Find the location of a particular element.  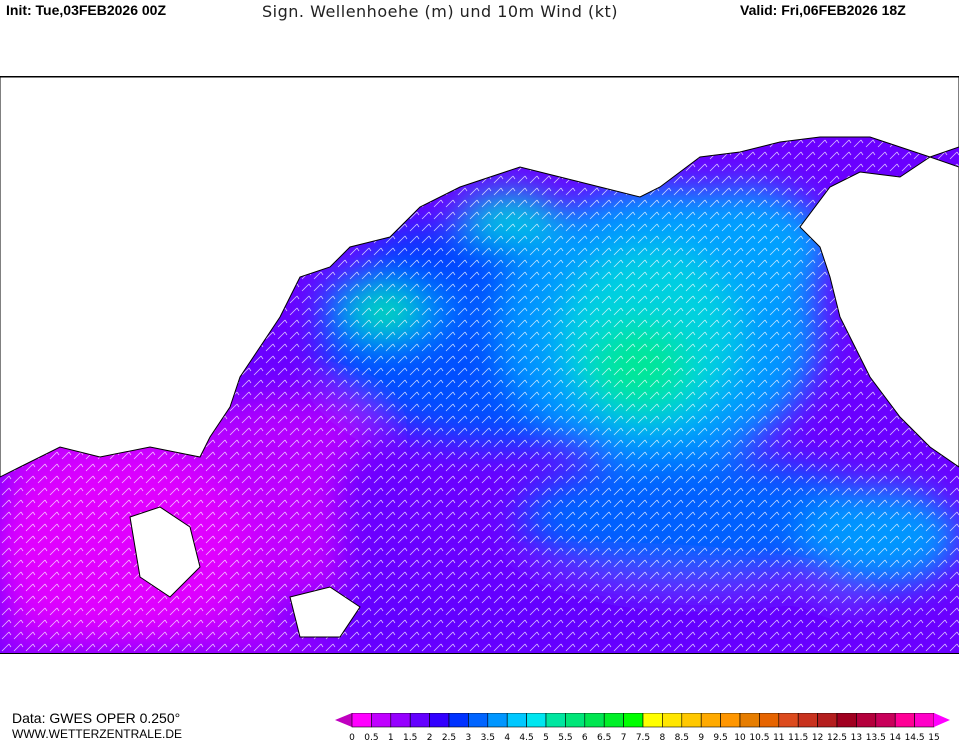

legend-label: 10.5 is located at coordinates (759, 737).